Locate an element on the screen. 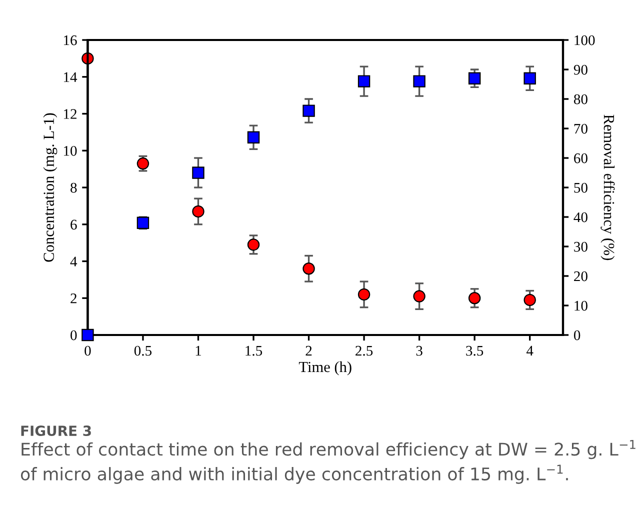 This screenshot has height=517, width=644. y2-tick-label: 90 is located at coordinates (581, 69).